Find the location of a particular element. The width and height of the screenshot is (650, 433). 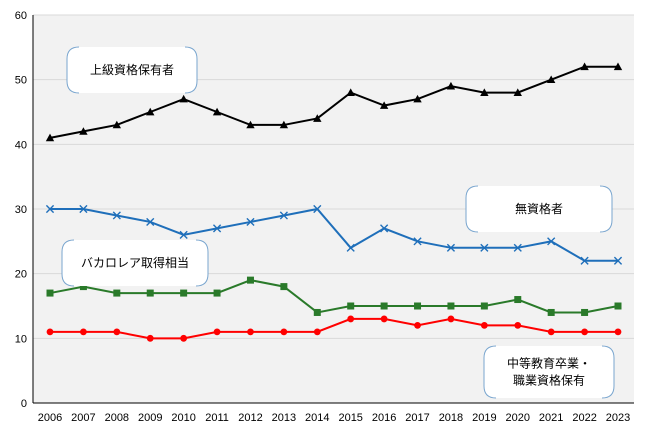

x-tick-label: 2011 is located at coordinates (217, 418).